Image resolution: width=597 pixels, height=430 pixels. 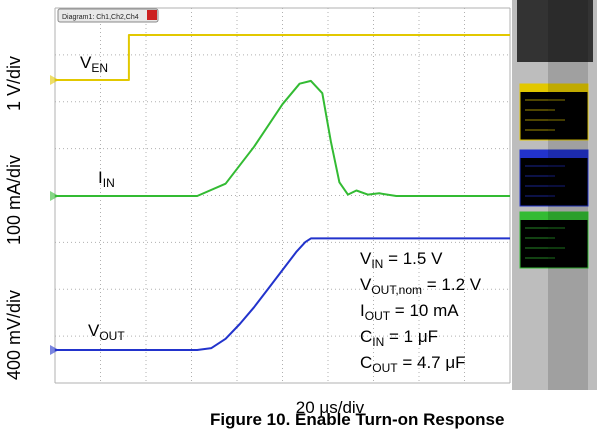 What do you see at coordinates (14, 200) in the screenshot?
I see `ch2-scale-label: 100 mA/div` at bounding box center [14, 200].